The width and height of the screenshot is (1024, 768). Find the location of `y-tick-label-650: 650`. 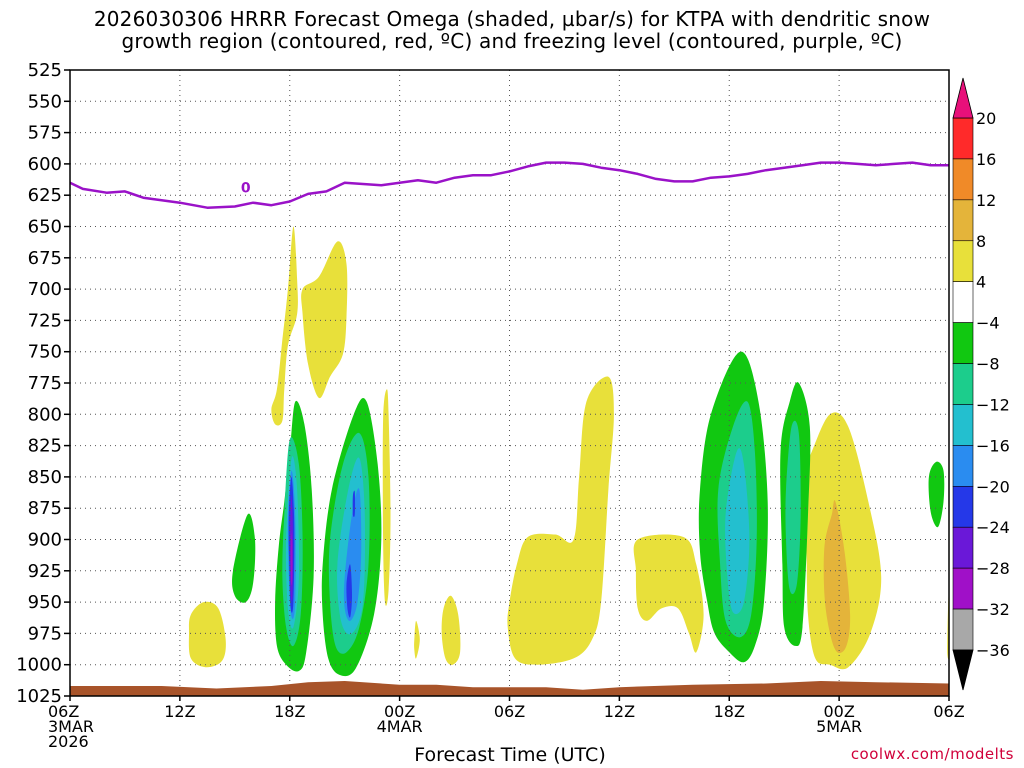

y-tick-label-650: 650 is located at coordinates (45, 227).